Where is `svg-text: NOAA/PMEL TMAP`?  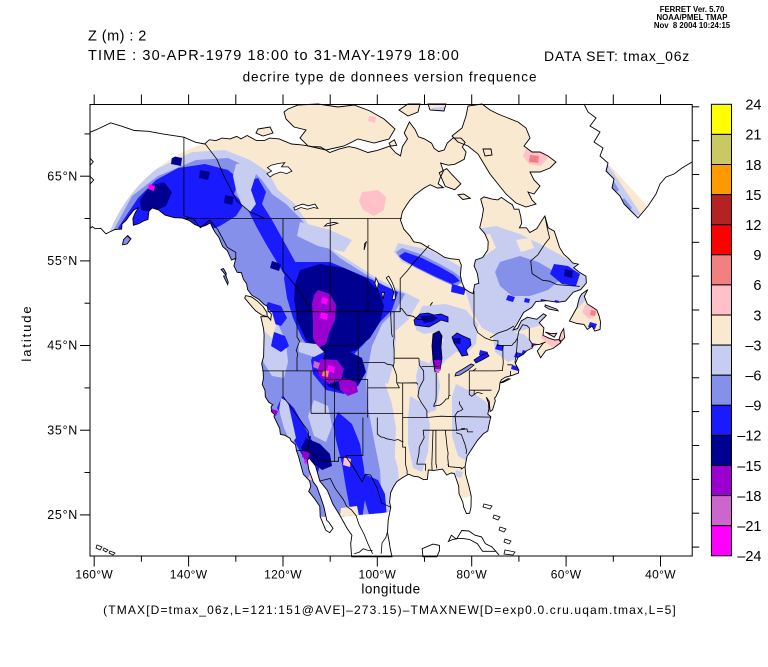
svg-text: NOAA/PMEL TMAP is located at coordinates (692, 17).